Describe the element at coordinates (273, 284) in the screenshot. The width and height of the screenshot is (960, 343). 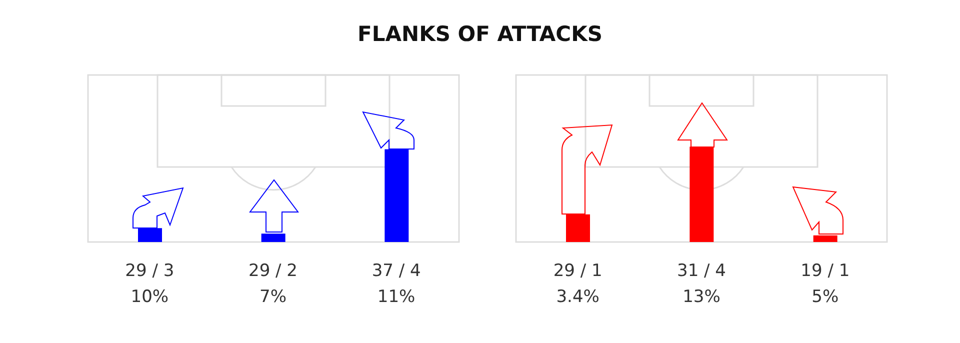
I see `x-tick-label: 29 / 2 7%` at that location.